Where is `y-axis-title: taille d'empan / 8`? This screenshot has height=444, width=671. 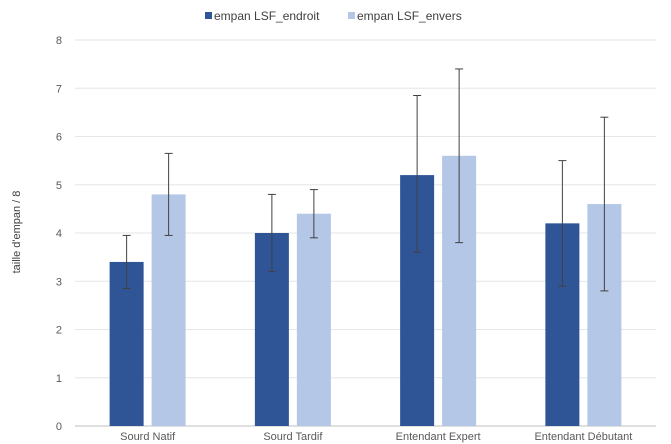
y-axis-title: taille d'empan / 8 is located at coordinates (17, 232).